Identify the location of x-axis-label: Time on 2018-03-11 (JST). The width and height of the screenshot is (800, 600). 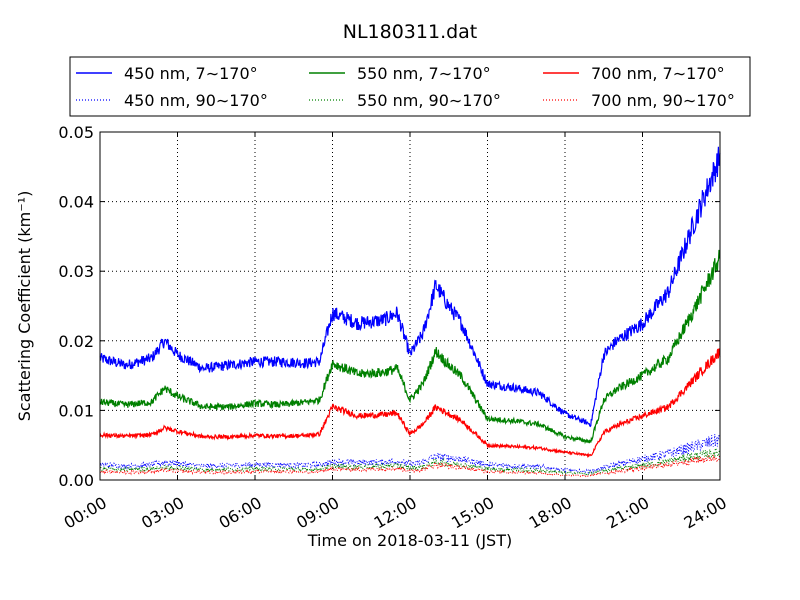
(409, 540).